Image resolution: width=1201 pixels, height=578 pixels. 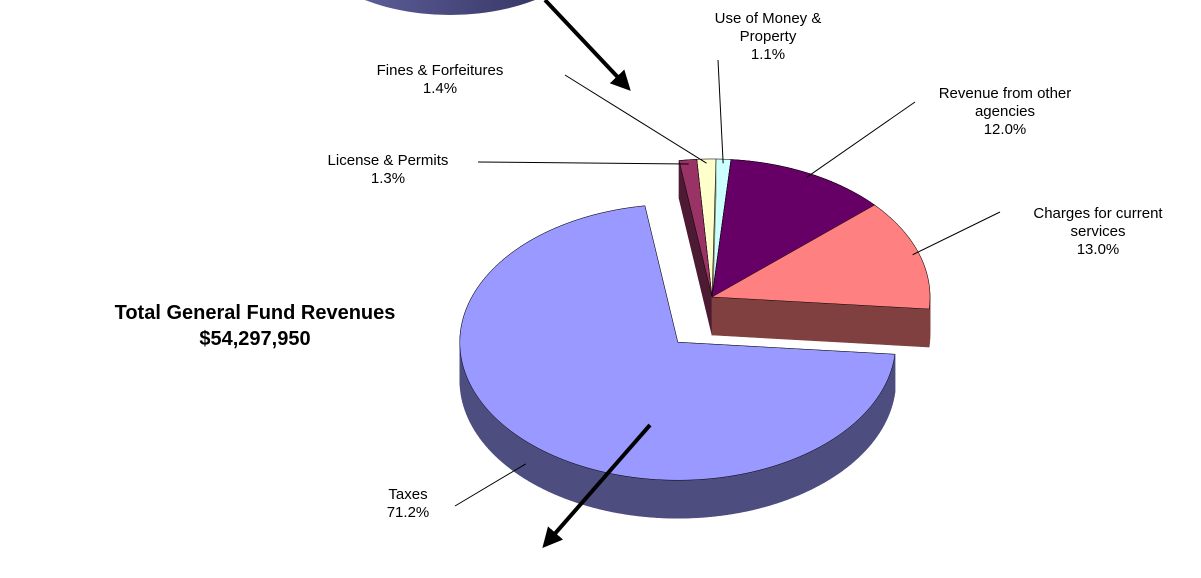 I want to click on slice-label: Revenue from other agencies 12.0%, so click(x=1005, y=112).